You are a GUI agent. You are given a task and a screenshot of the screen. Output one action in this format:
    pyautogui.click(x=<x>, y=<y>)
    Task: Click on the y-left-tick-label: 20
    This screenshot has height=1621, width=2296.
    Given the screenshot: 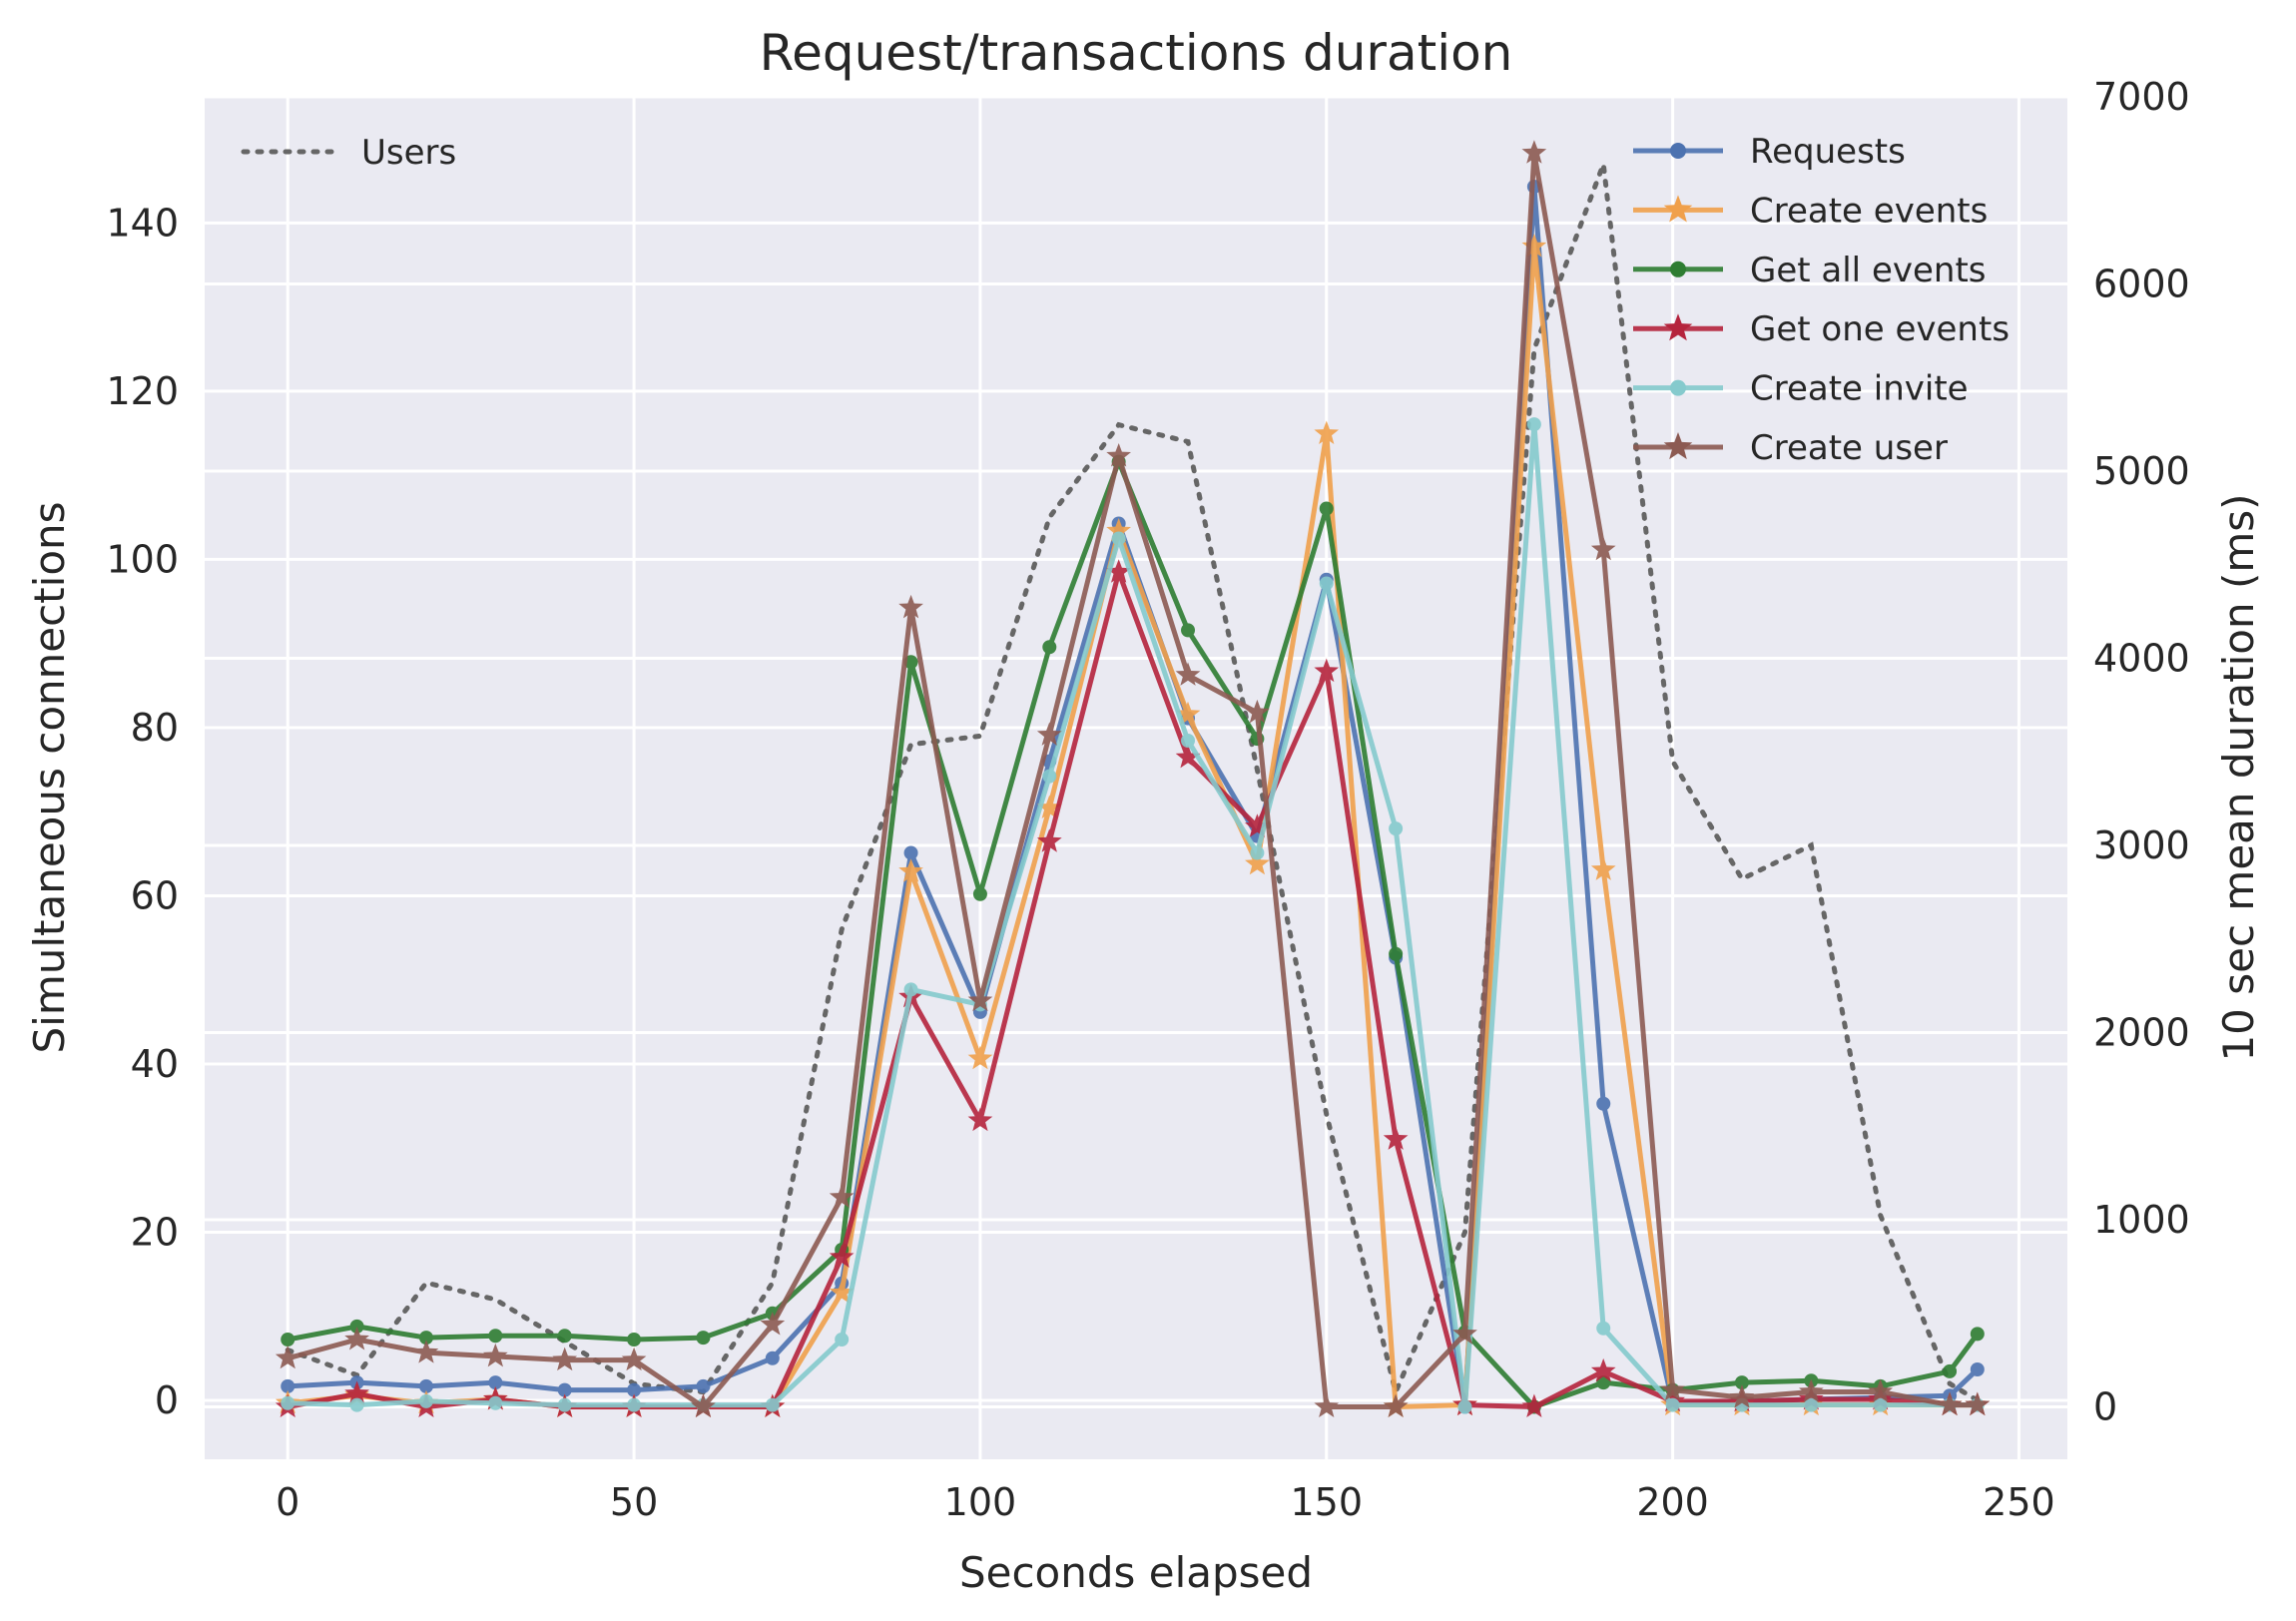 What is the action you would take?
    pyautogui.click(x=155, y=1233)
    